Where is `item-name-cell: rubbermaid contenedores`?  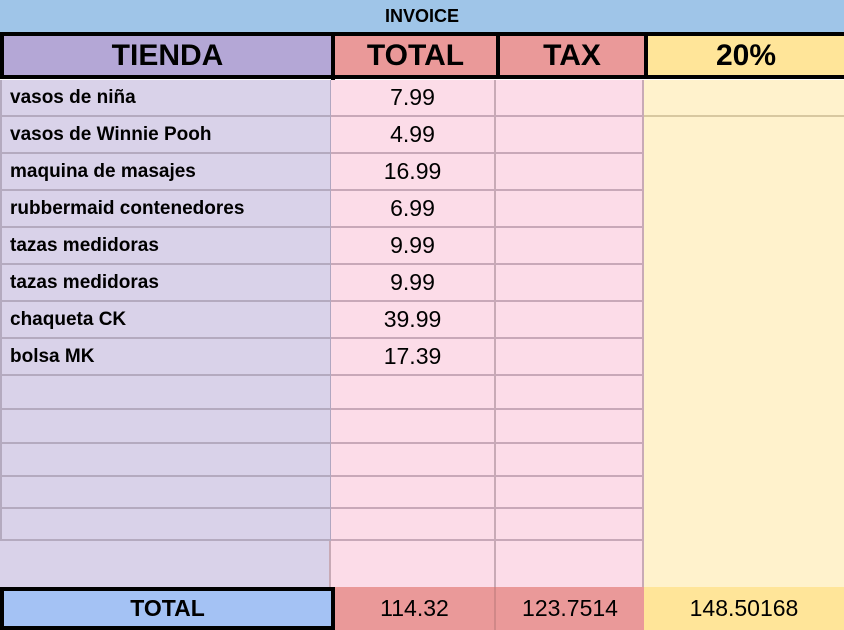 item-name-cell: rubbermaid contenedores is located at coordinates (165, 209).